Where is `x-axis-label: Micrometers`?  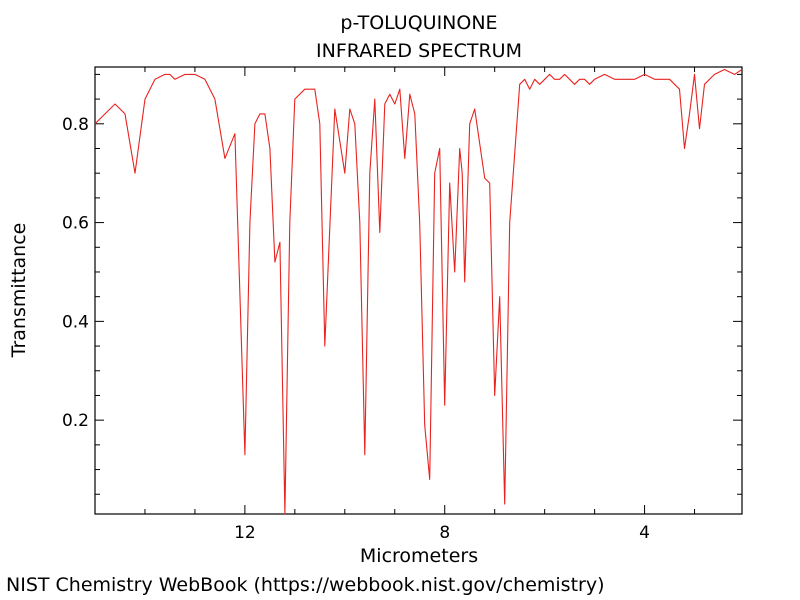 x-axis-label: Micrometers is located at coordinates (419, 556).